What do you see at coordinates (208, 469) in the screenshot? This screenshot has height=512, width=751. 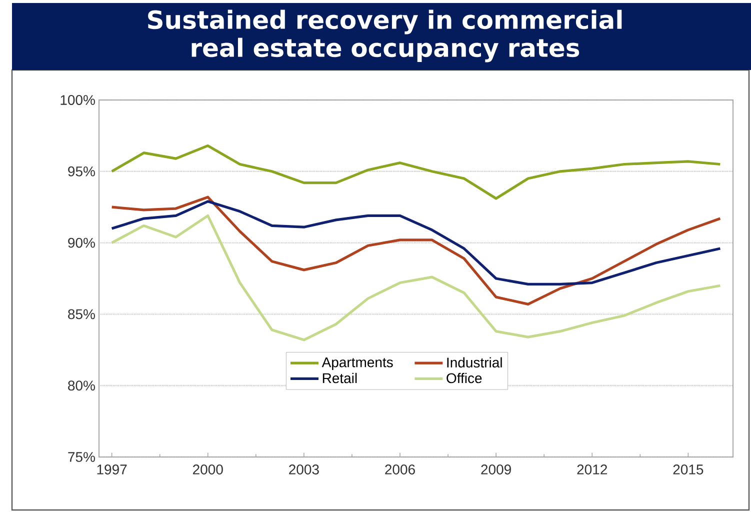 I see `x-tick-label: 2000` at bounding box center [208, 469].